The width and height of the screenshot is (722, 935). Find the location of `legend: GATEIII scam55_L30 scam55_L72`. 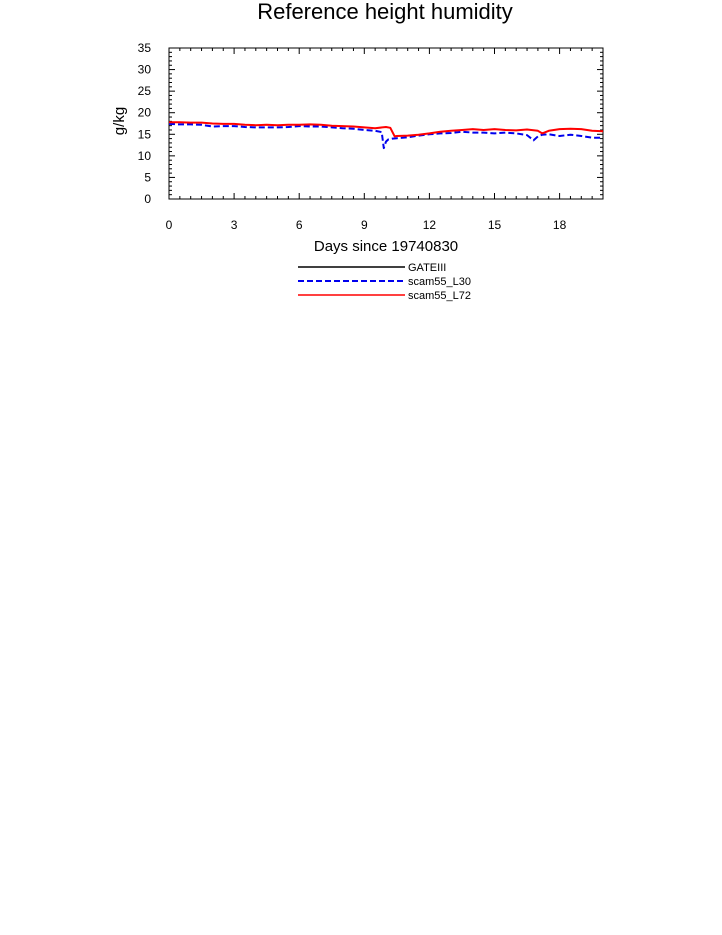

legend: GATEIII scam55_L30 scam55_L72 is located at coordinates (384, 282).